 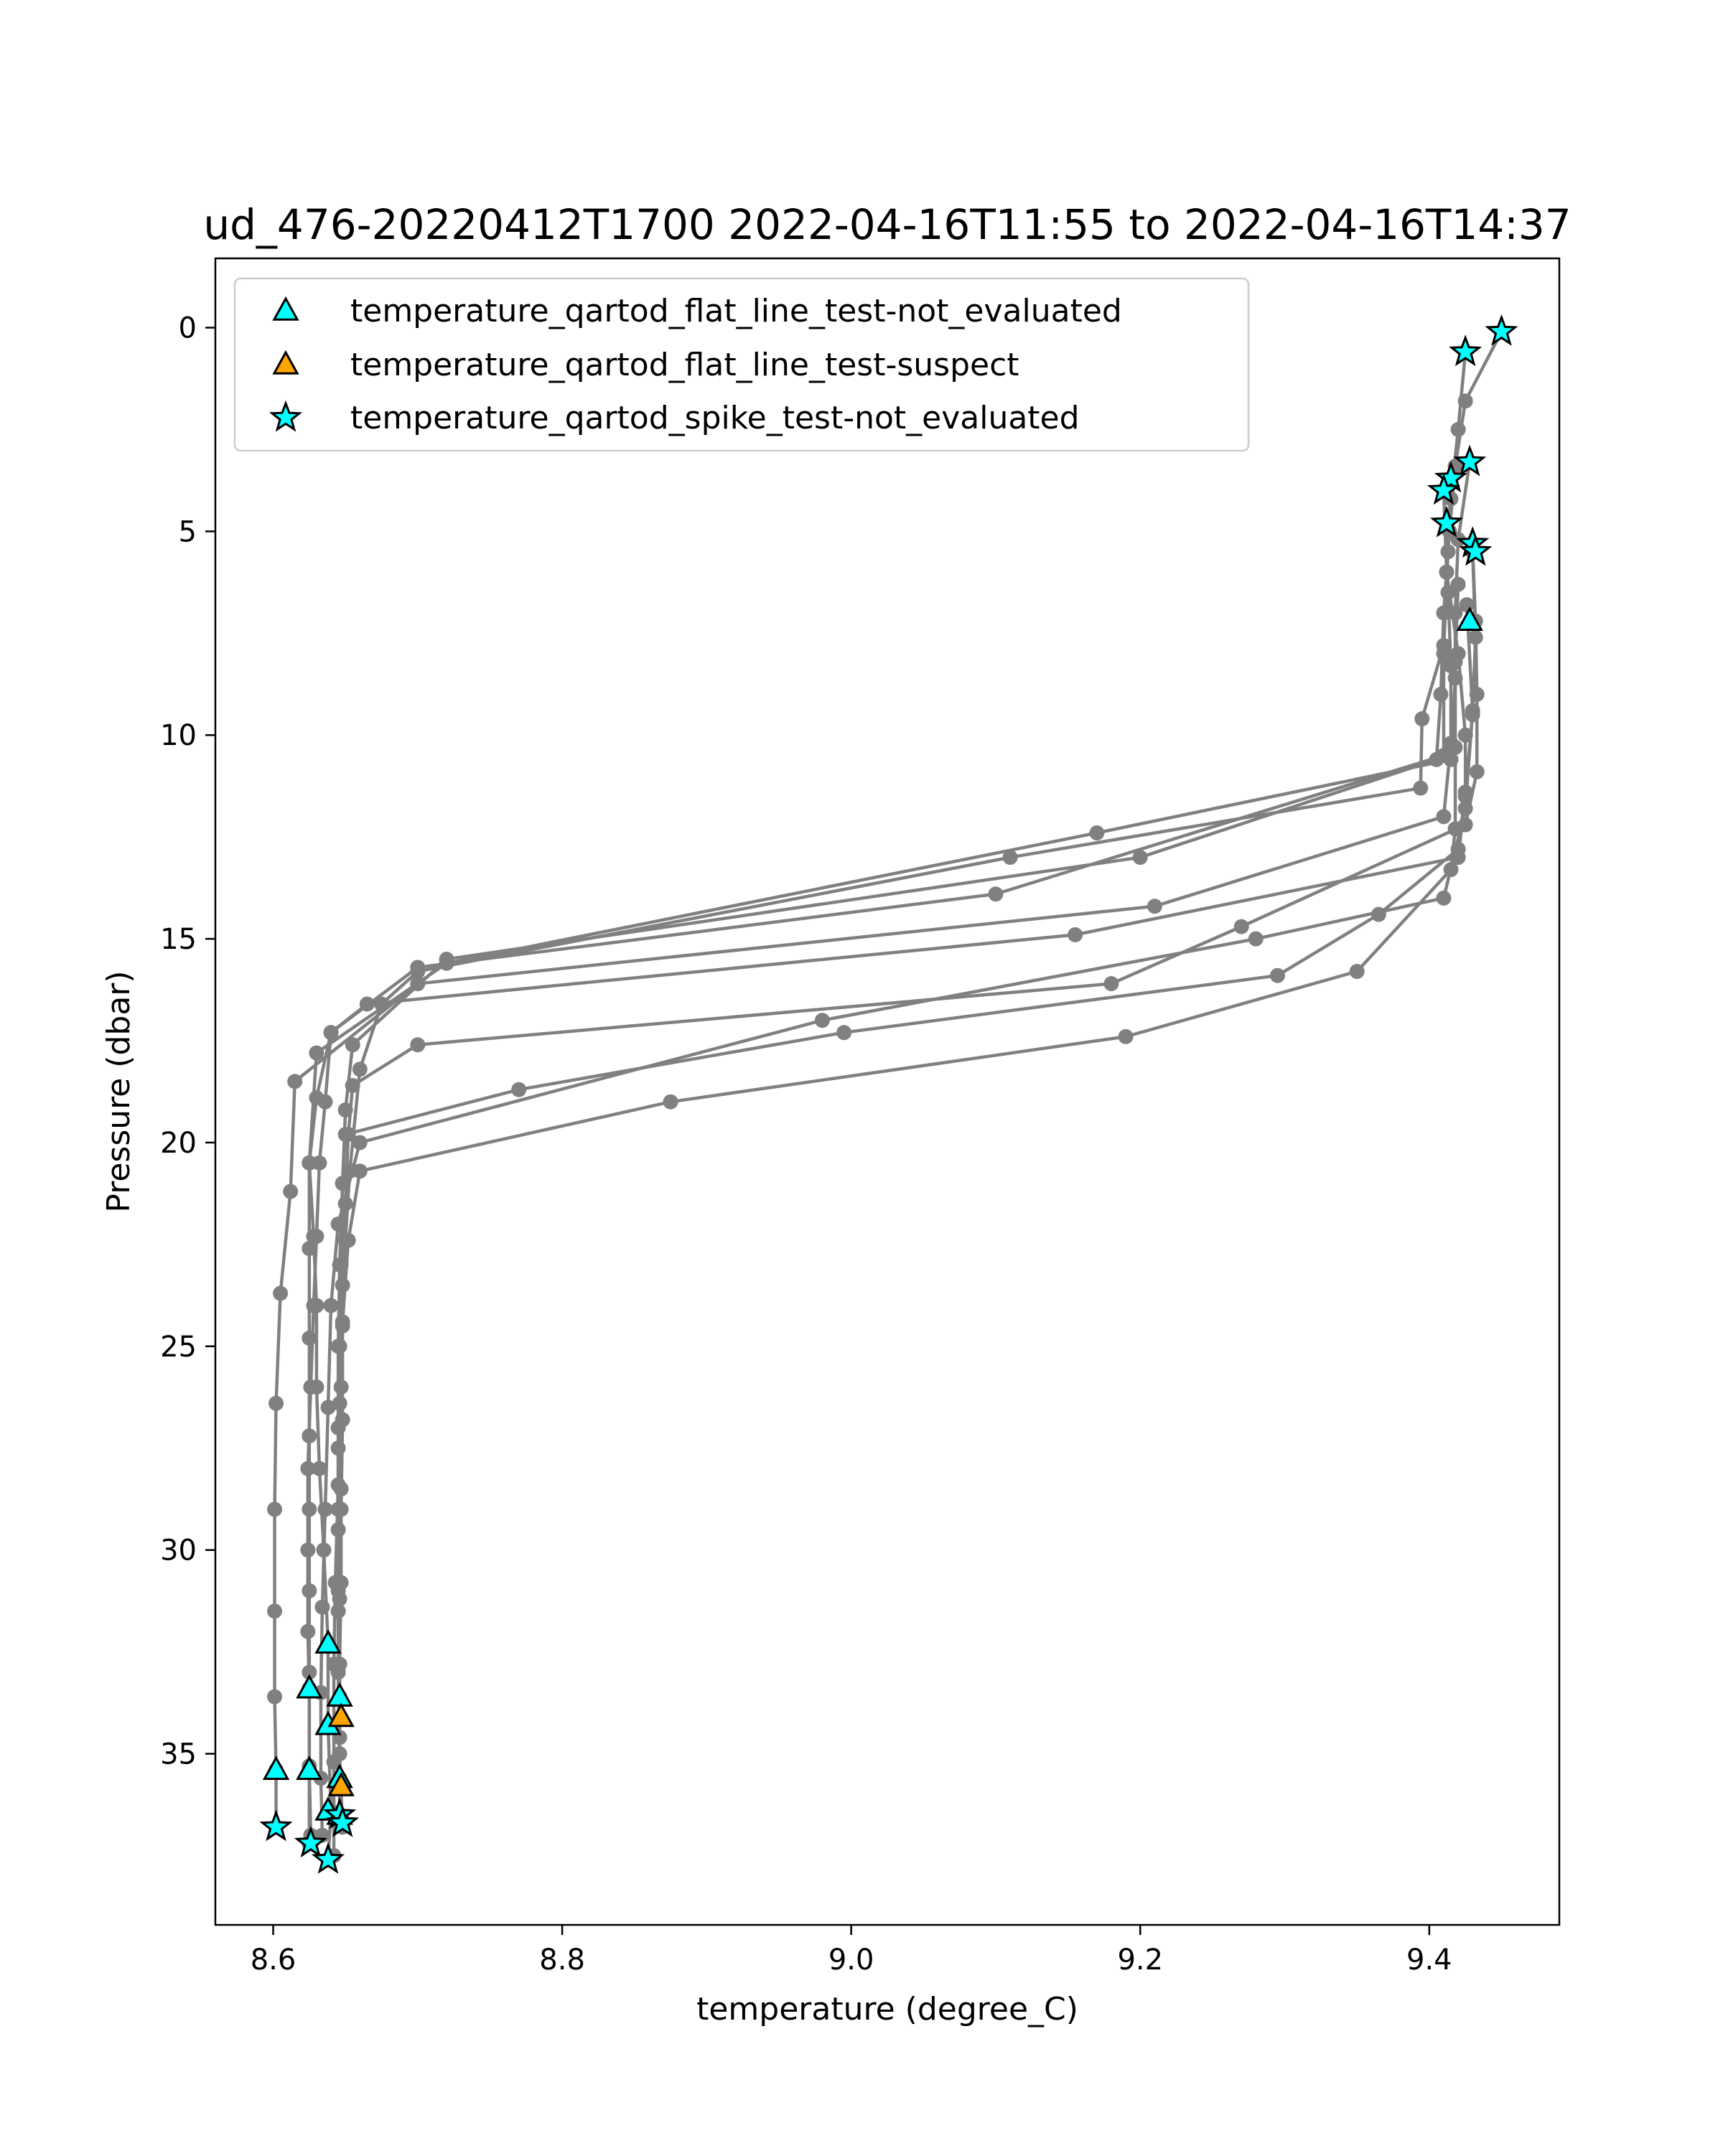 I want to click on x-tick-label: 9.2, so click(x=1140, y=1960).